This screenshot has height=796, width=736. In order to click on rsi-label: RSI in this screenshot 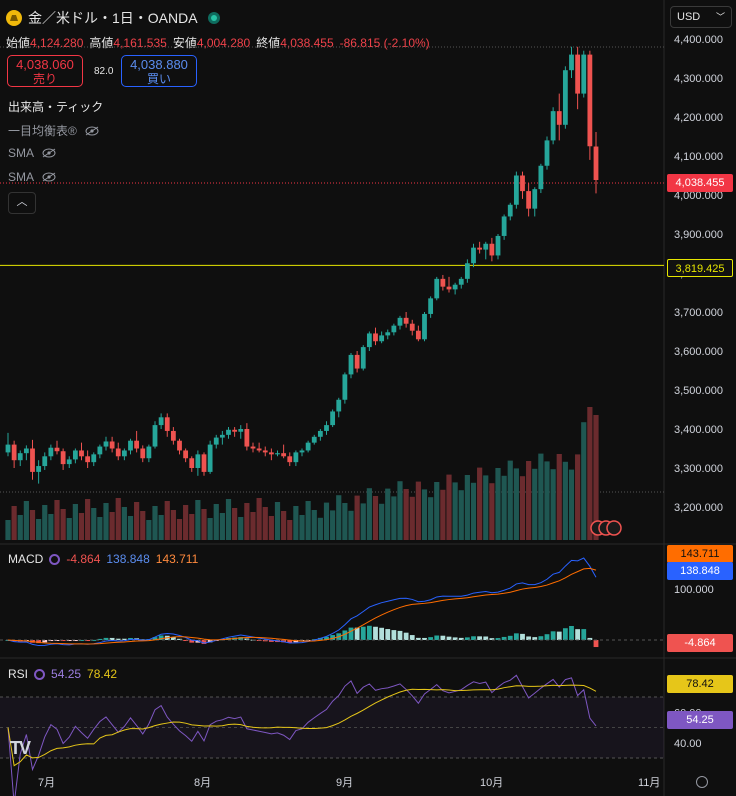, I will do `click(18, 674)`.